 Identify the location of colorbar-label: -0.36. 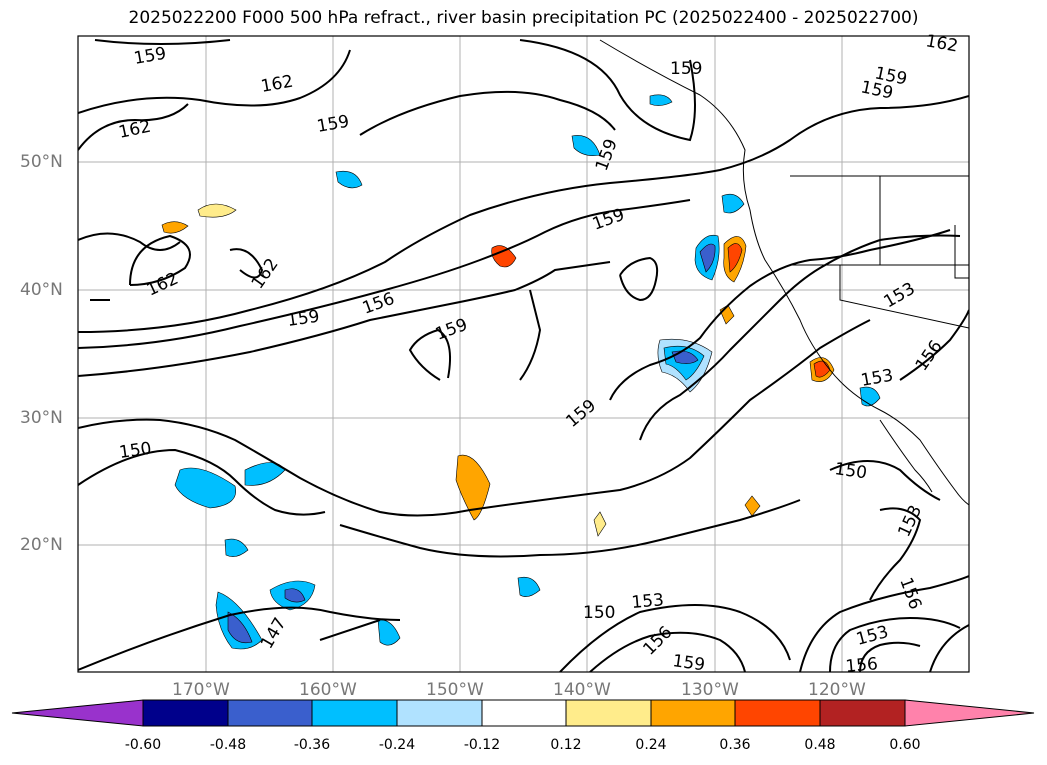
(312, 745).